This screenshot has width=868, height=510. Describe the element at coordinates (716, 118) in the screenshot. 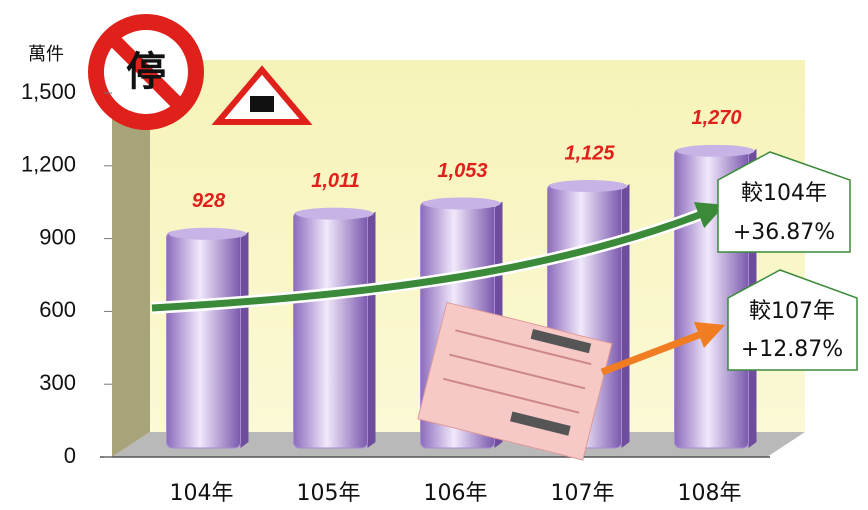

I see `value-label: 1,270` at that location.